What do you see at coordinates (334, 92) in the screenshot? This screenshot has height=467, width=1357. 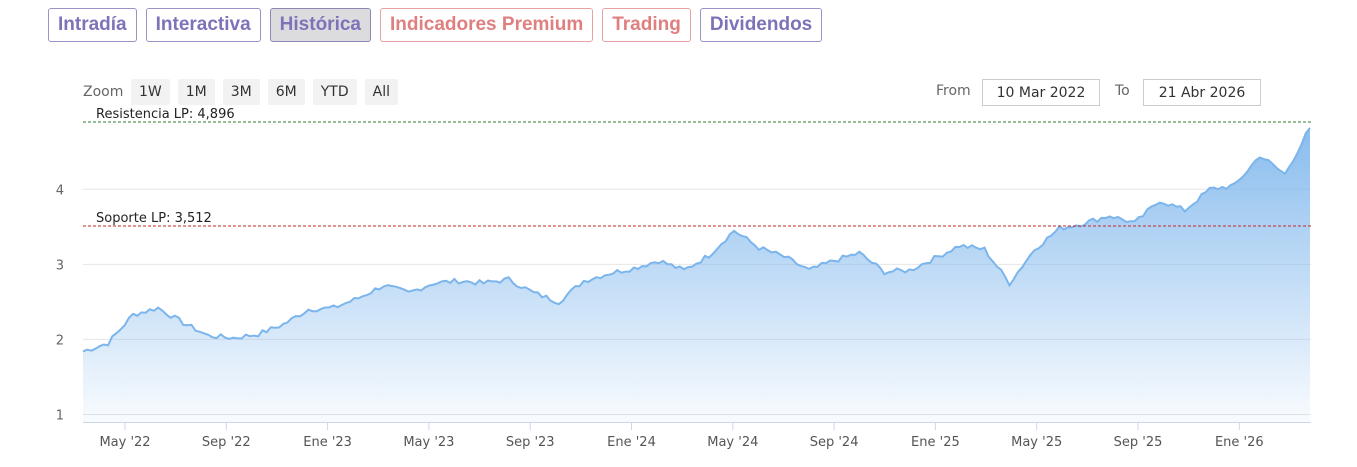 I see `zoom-ytd-button: YTD` at bounding box center [334, 92].